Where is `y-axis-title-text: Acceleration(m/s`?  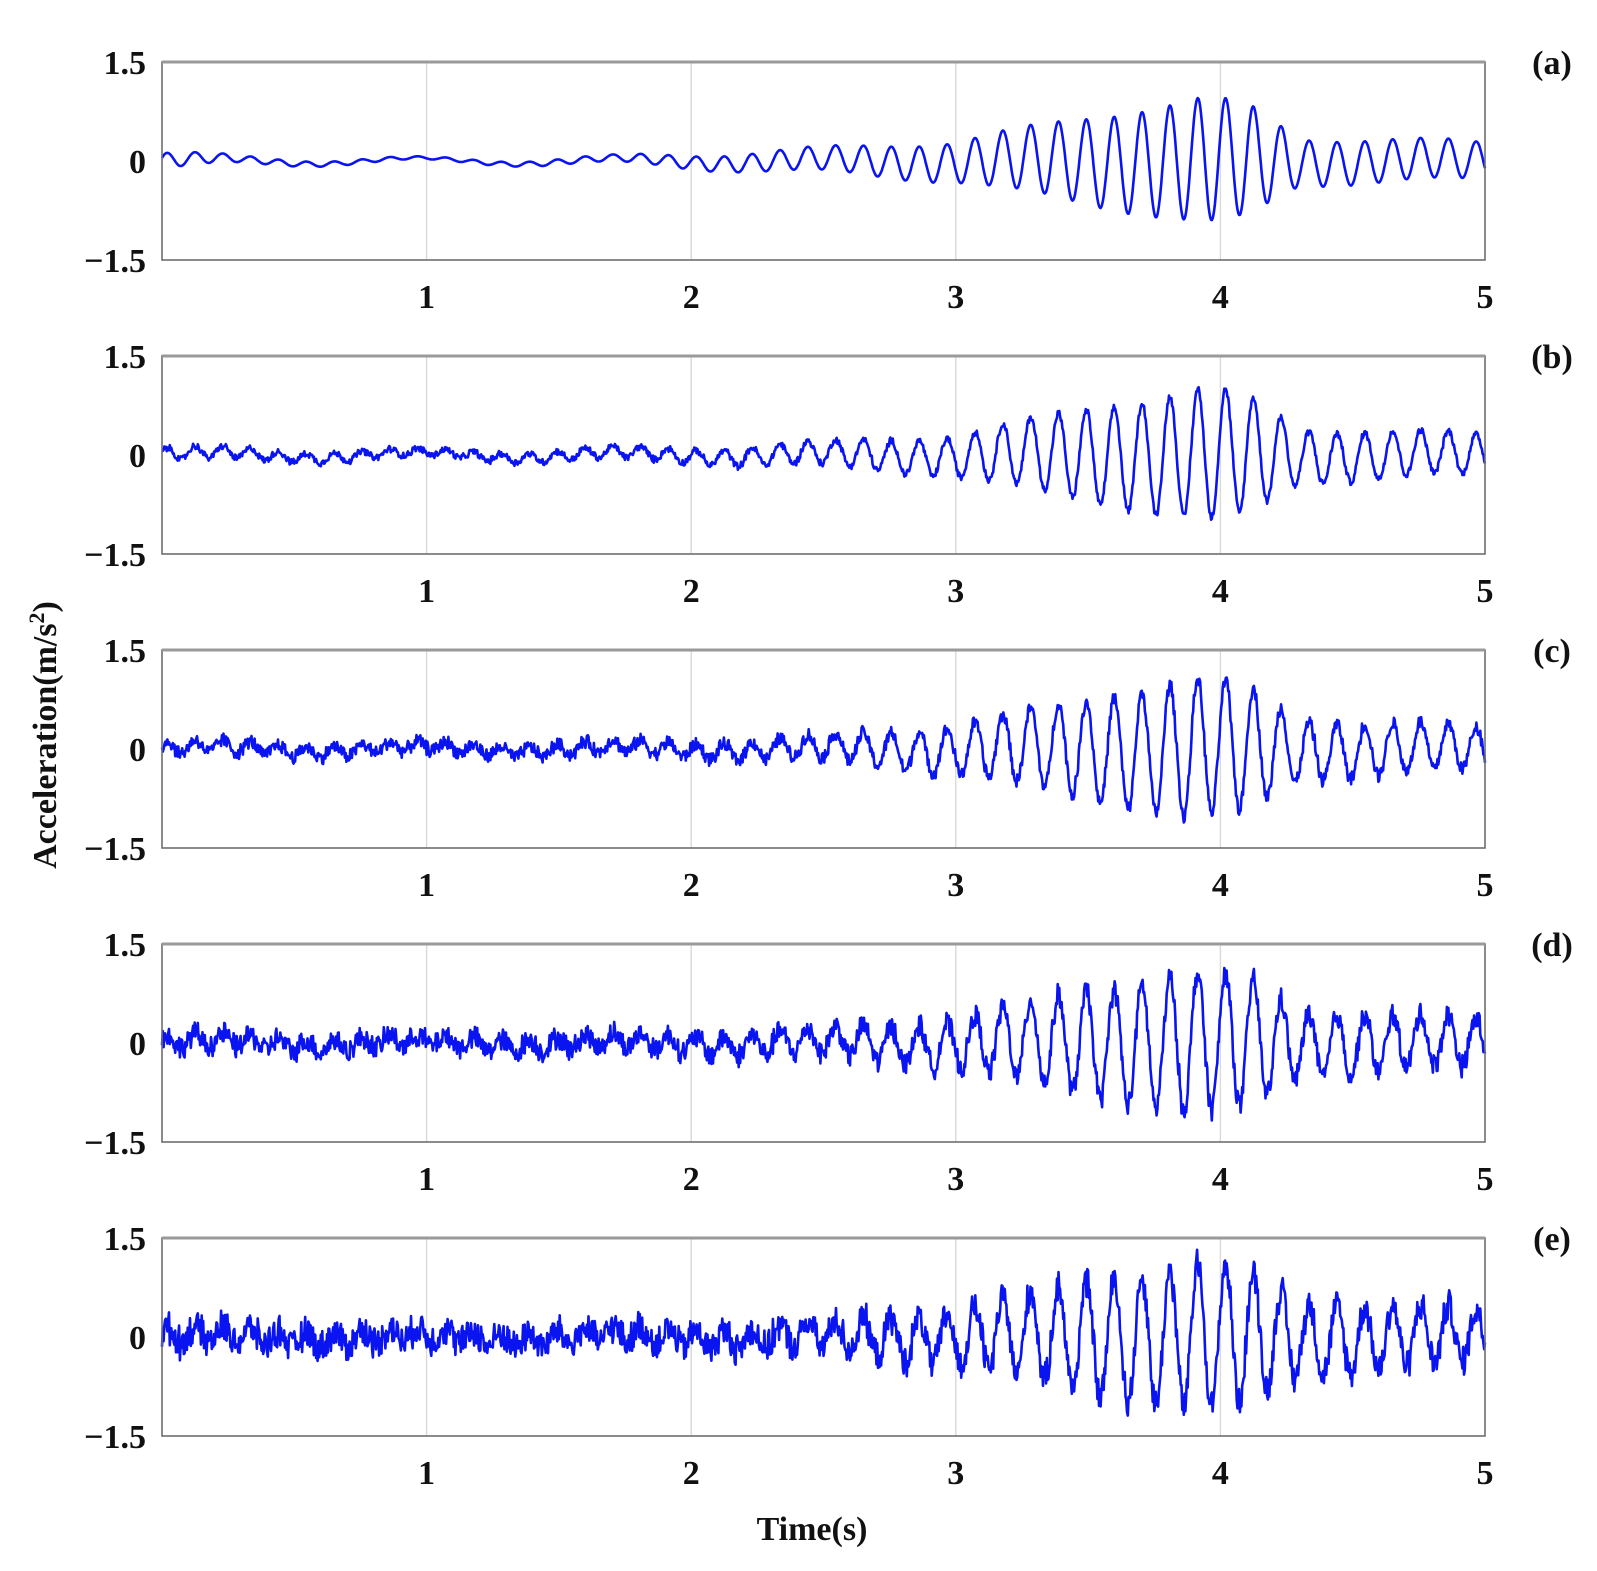 y-axis-title-text: Acceleration(m/s is located at coordinates (45, 745).